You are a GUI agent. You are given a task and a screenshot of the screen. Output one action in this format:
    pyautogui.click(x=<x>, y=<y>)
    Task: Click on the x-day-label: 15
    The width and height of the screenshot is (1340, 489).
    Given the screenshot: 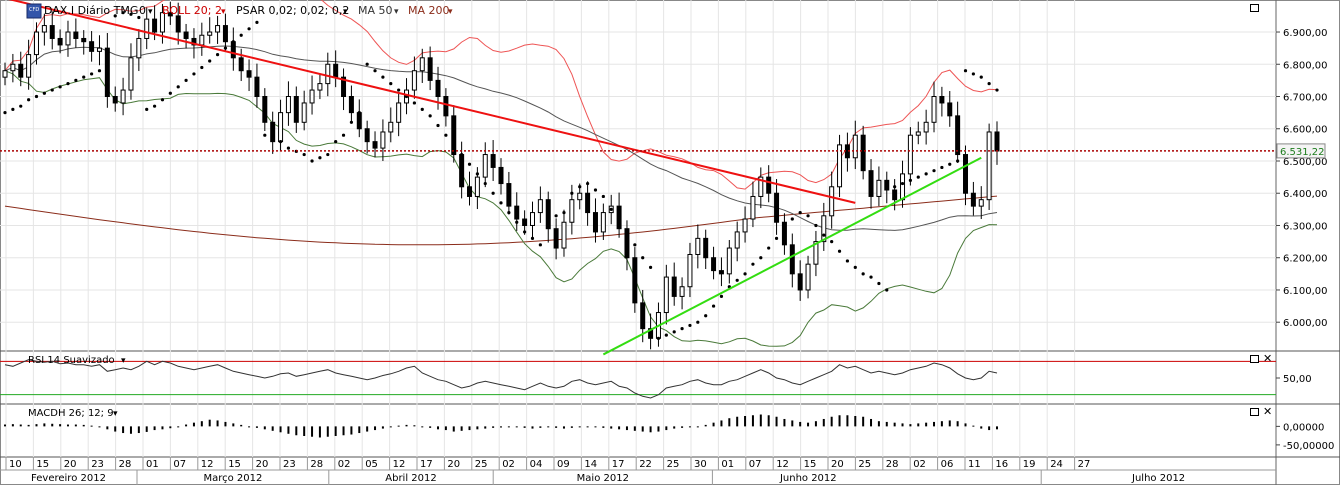 What is the action you would take?
    pyautogui.click(x=810, y=464)
    